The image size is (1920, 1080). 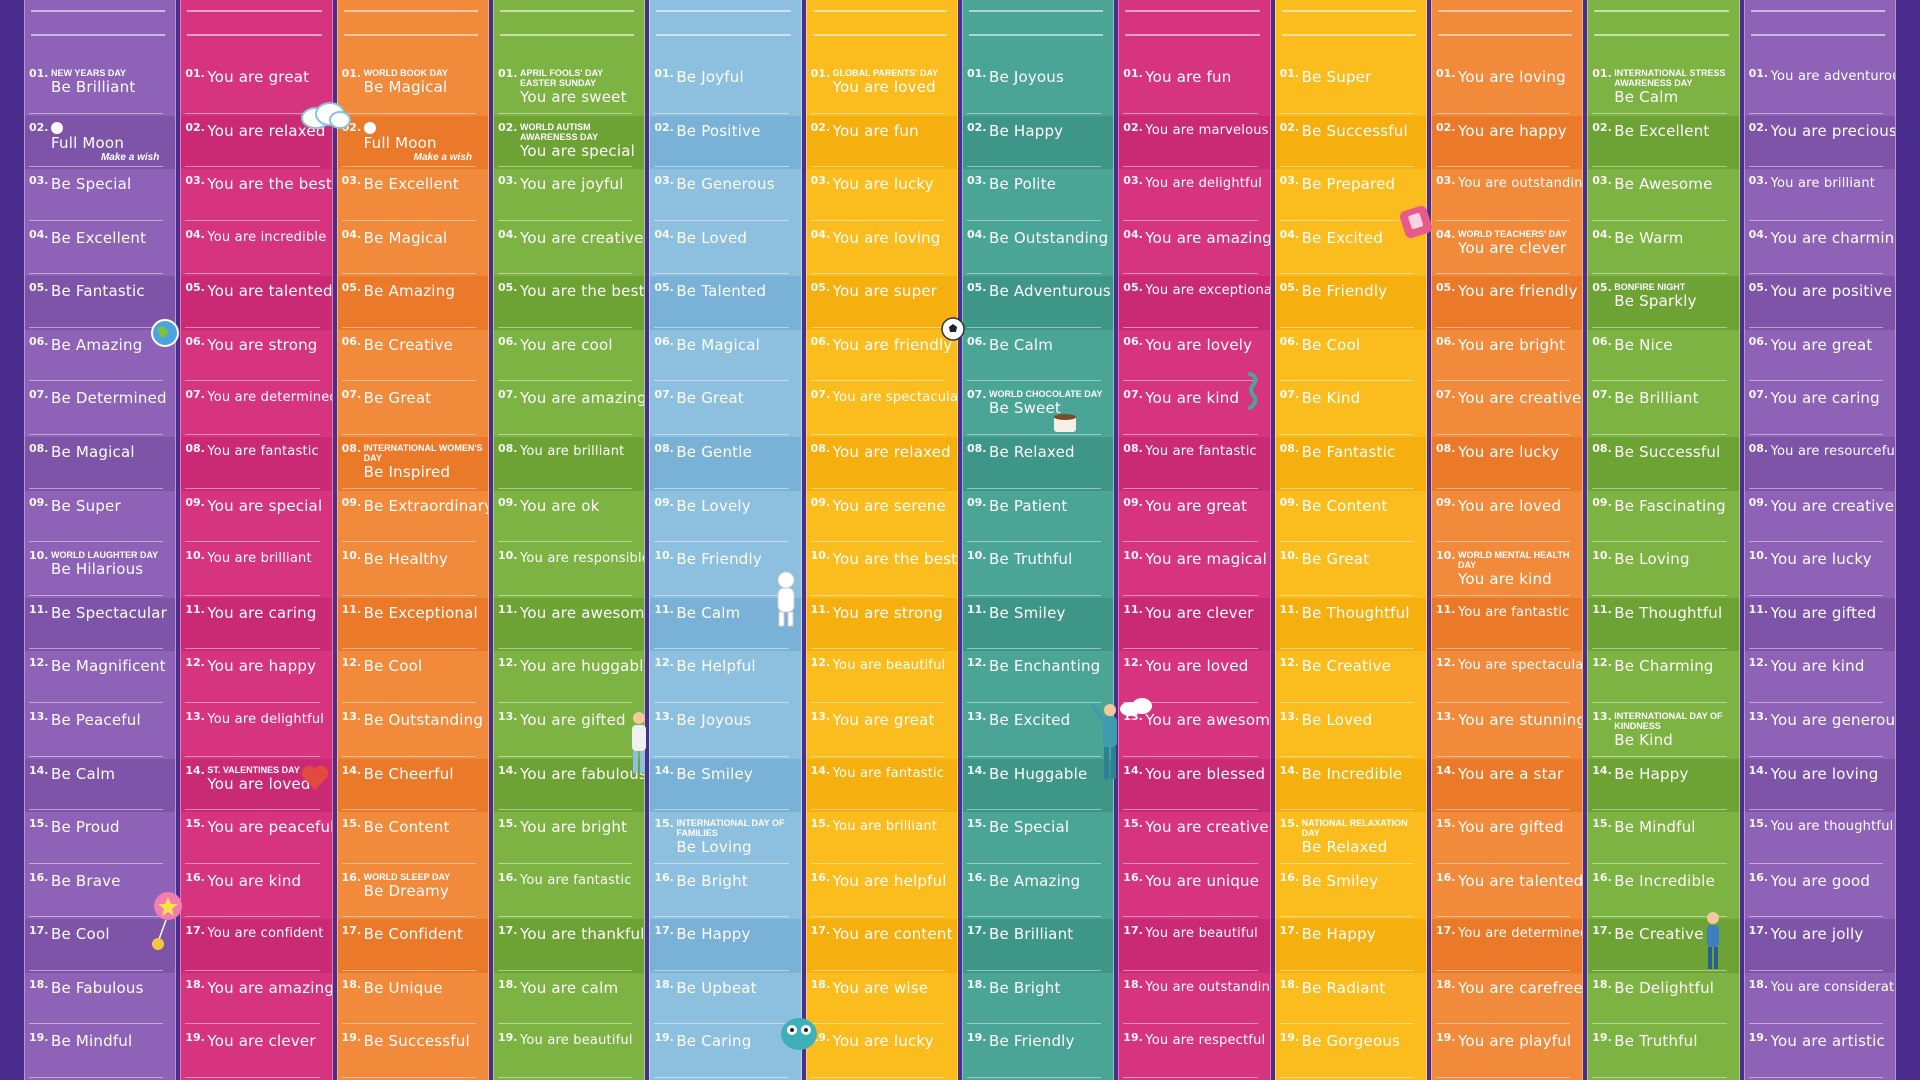 What do you see at coordinates (891, 452) in the screenshot?
I see `day-affirmation: You are relaxed` at bounding box center [891, 452].